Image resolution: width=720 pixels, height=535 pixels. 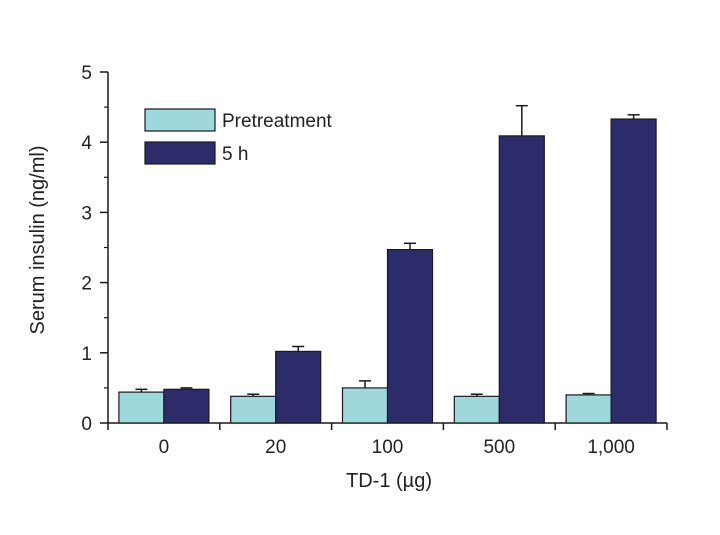 I want to click on y-tick-label: 0, so click(x=86, y=424).